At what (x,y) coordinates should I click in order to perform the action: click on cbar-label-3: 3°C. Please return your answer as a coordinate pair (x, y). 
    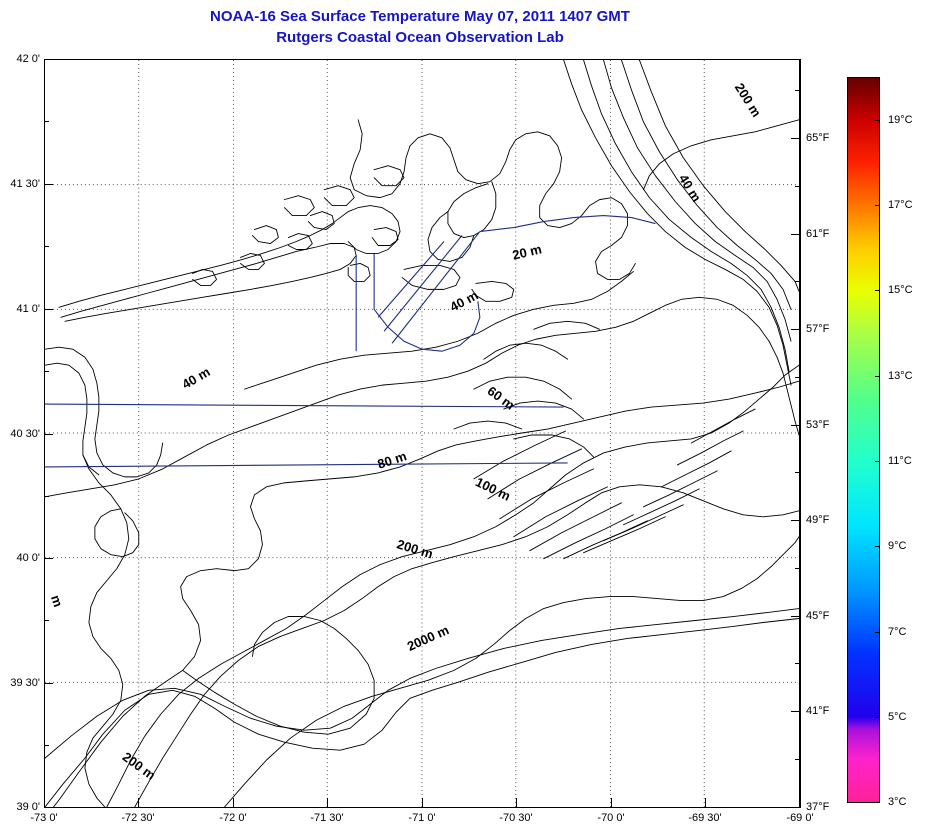
    Looking at the image, I should click on (897, 802).